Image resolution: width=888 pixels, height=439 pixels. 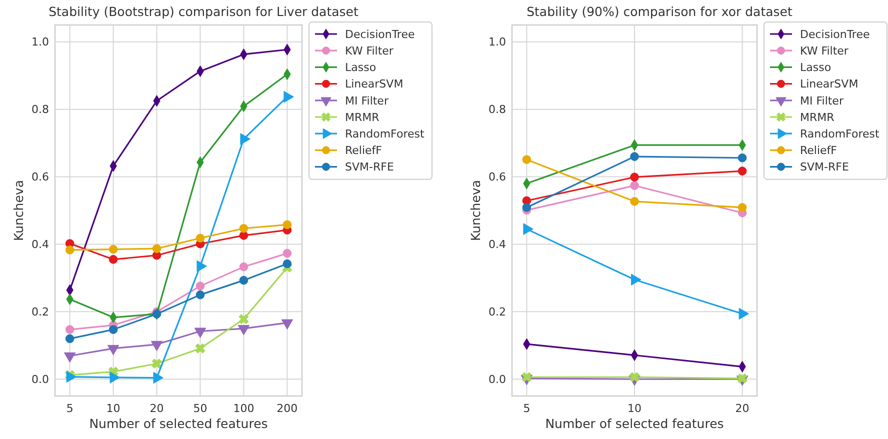 I want to click on chart-title: Stability (Bootstrap) comparison for Liver dataset, so click(x=203, y=11).